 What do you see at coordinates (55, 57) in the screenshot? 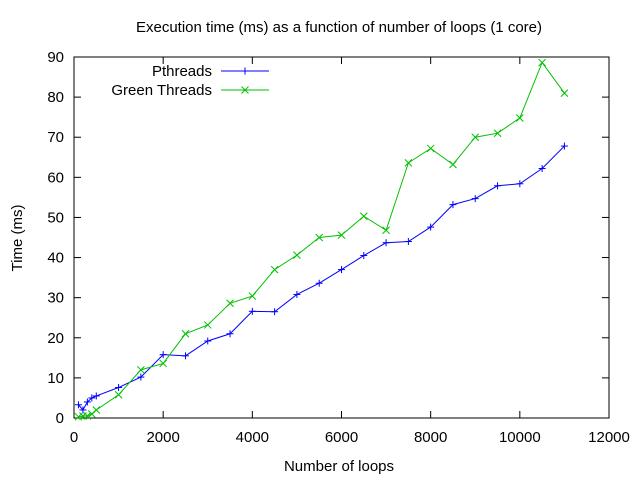
I see `y-tick-label: 90` at bounding box center [55, 57].